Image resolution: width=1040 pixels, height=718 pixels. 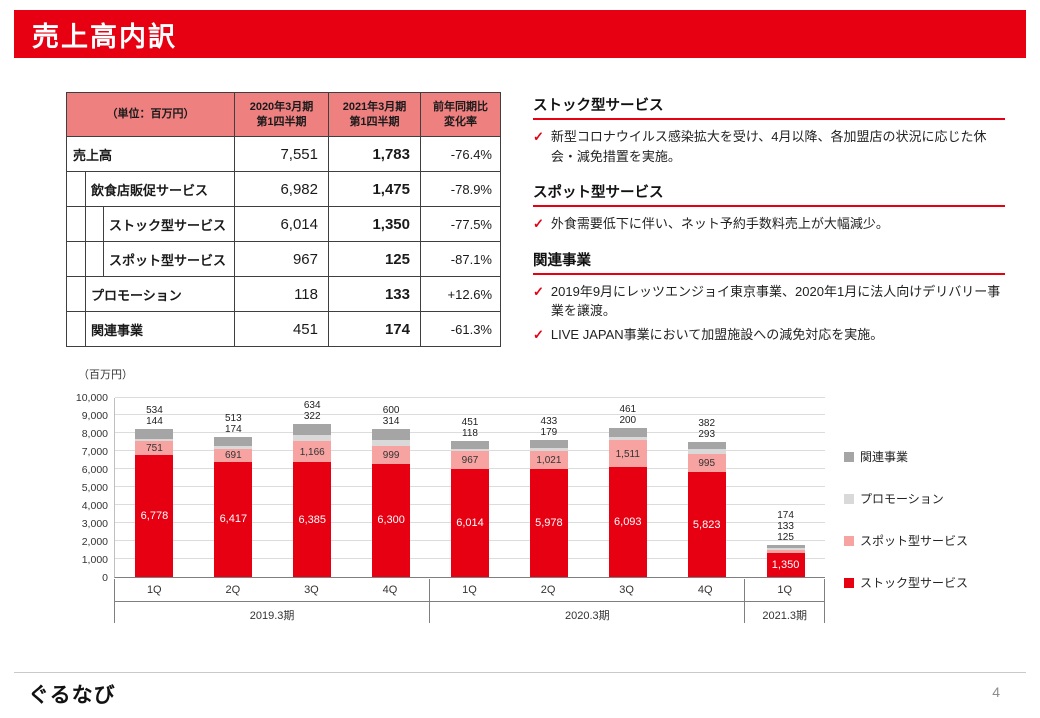 I want to click on bar-value-label: 118, so click(x=470, y=434).